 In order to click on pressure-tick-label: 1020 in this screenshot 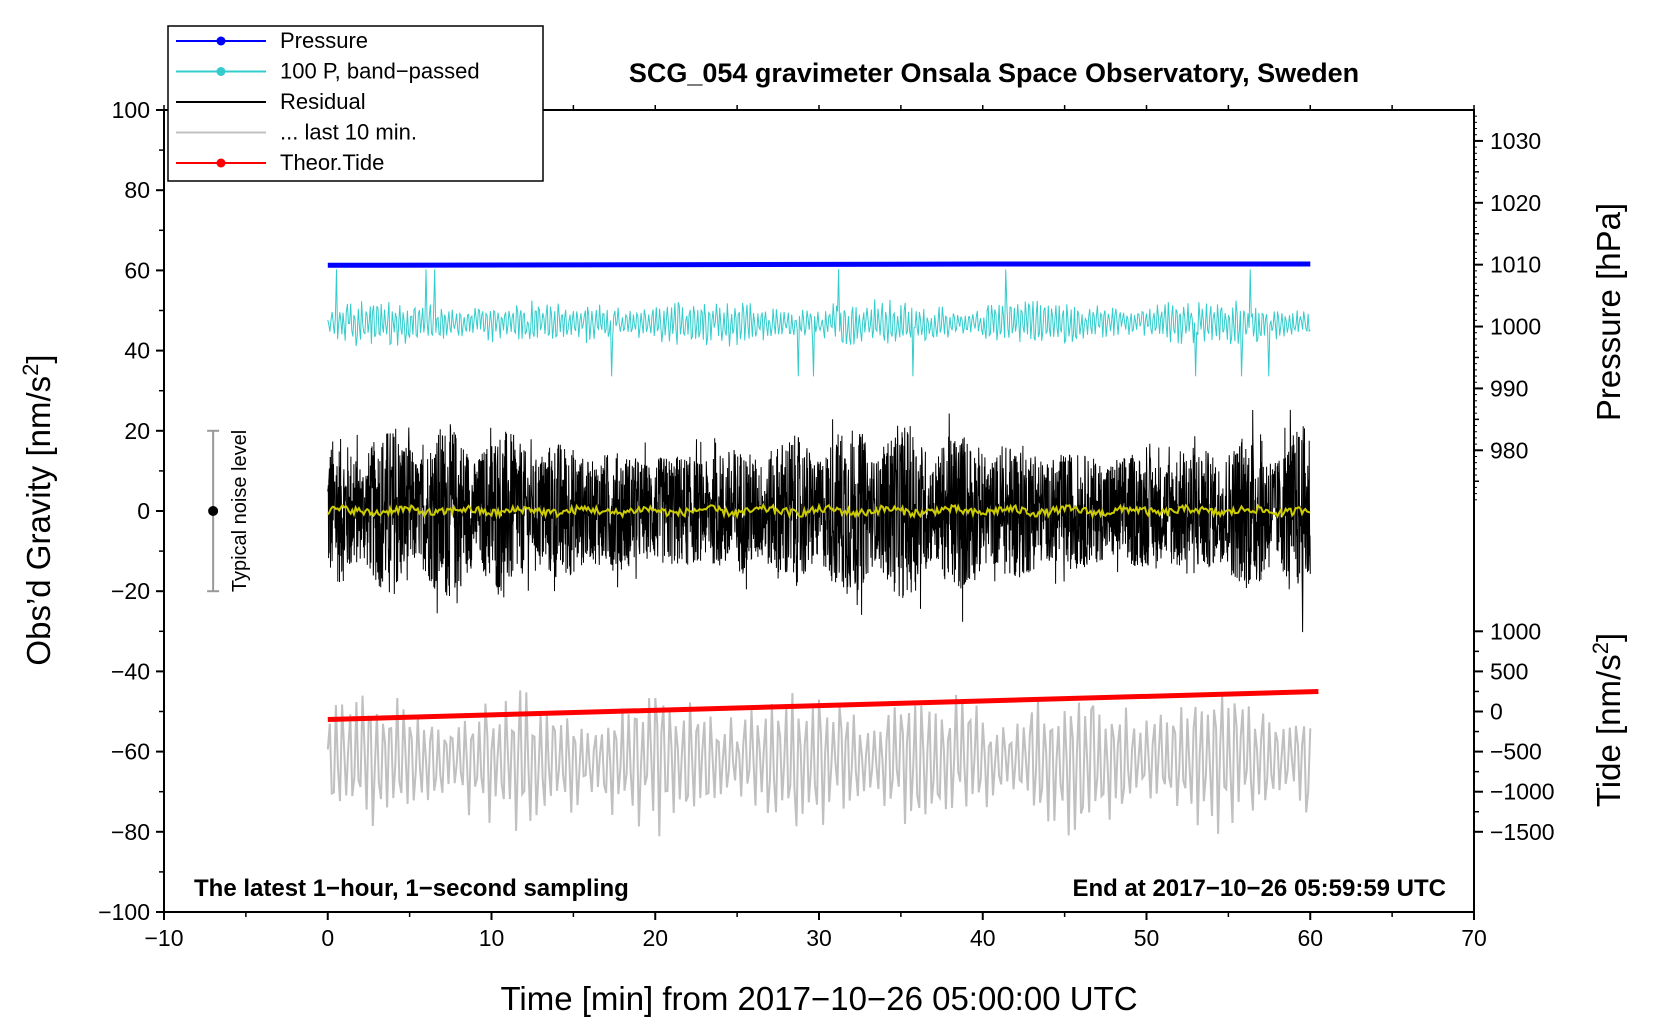, I will do `click(1515, 203)`.